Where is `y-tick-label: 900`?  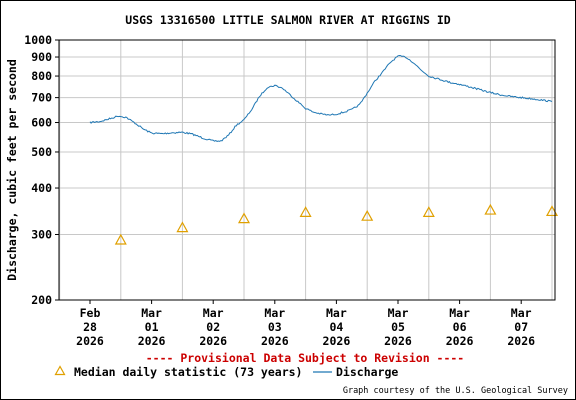
y-tick-label: 900 is located at coordinates (41, 57).